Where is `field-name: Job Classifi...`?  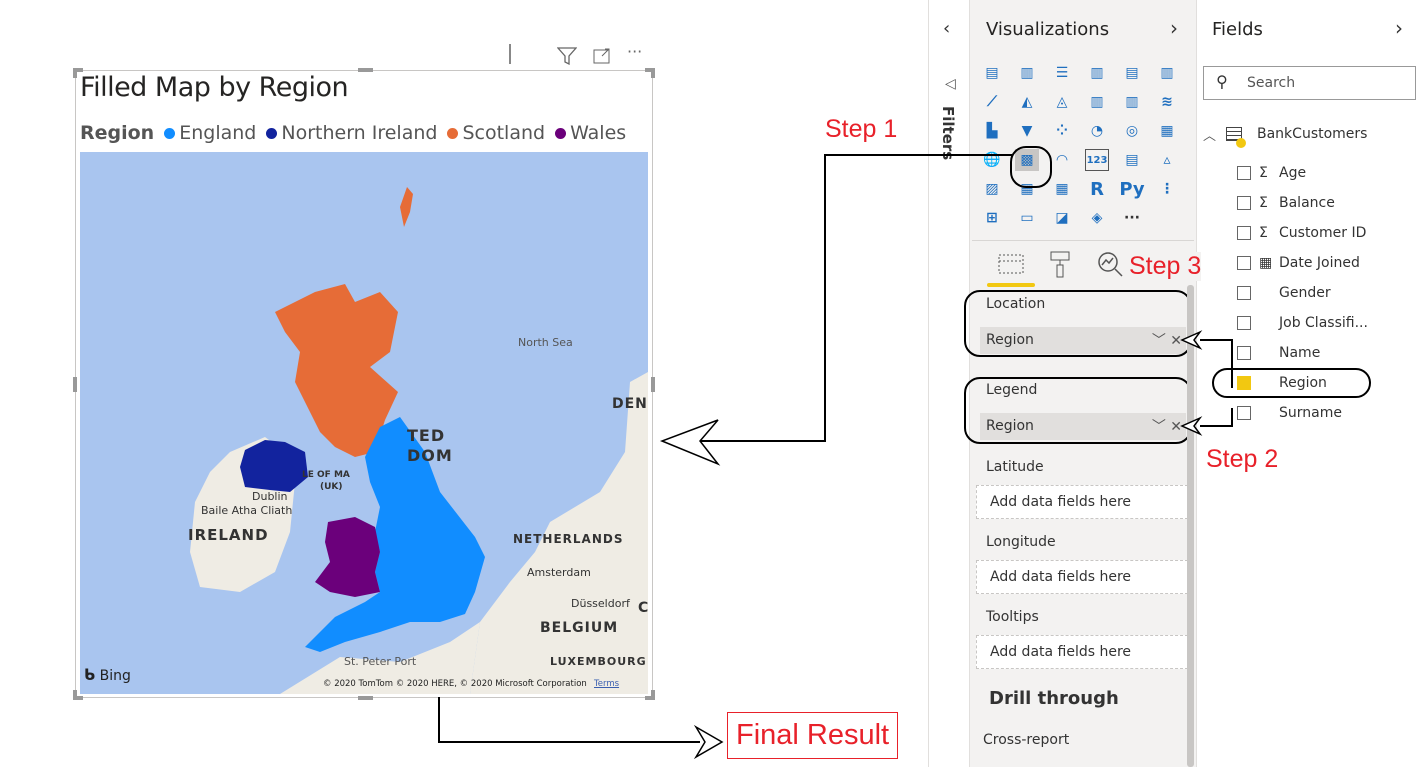
field-name: Job Classifi... is located at coordinates (1323, 323).